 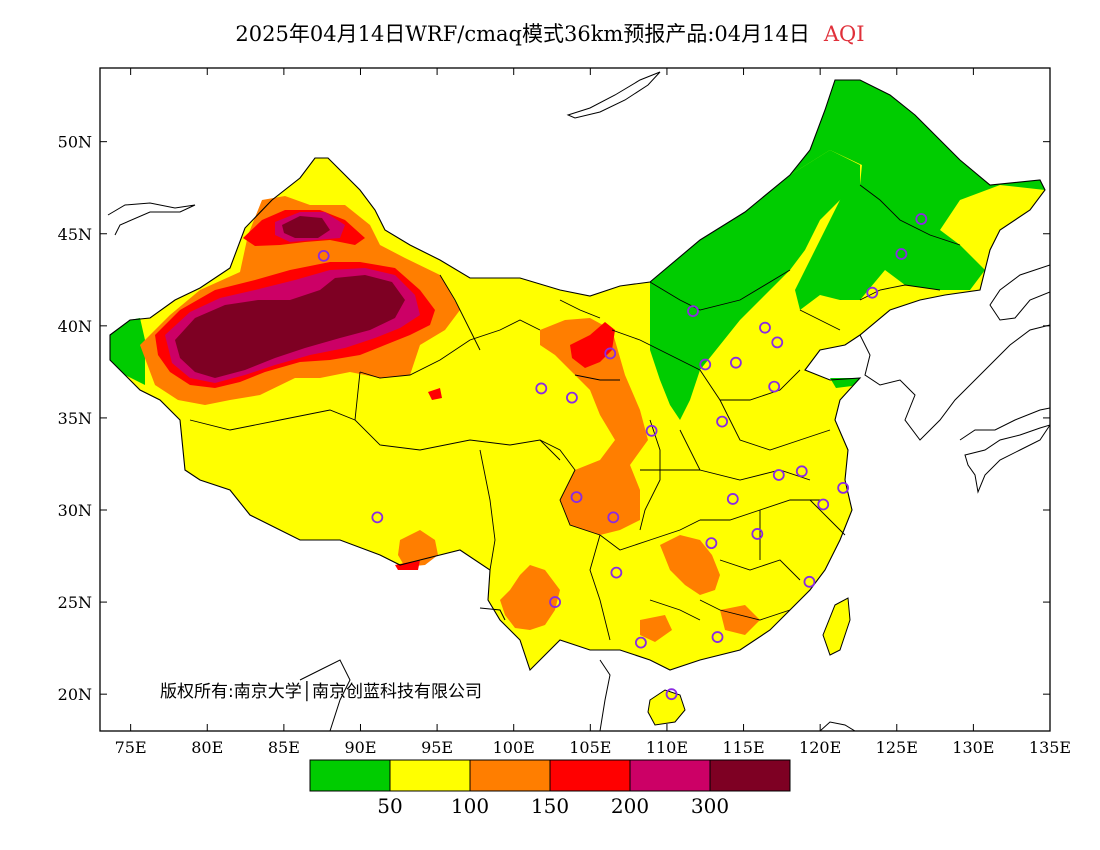 What do you see at coordinates (75, 418) in the screenshot?
I see `lat-tick-label: 35N` at bounding box center [75, 418].